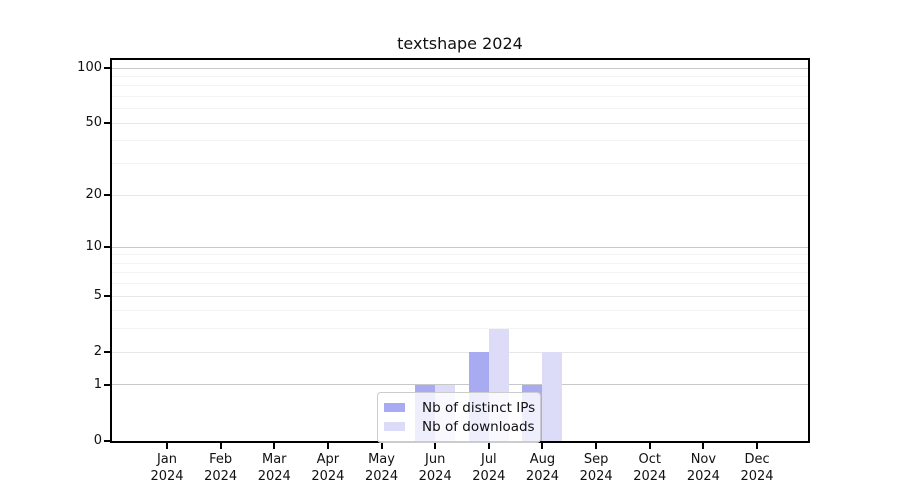 Image resolution: width=900 pixels, height=500 pixels. I want to click on x-tick-mark-sep, so click(596, 446).